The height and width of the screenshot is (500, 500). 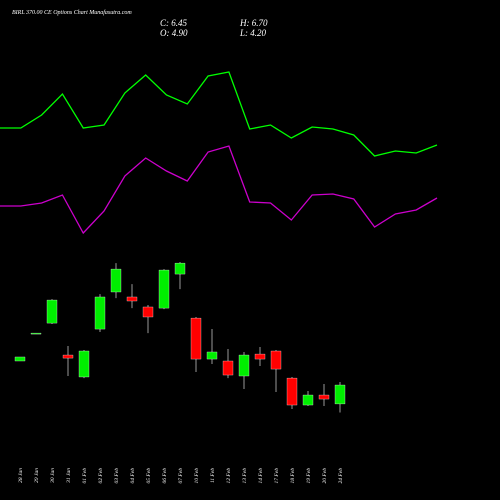 What do you see at coordinates (53, 476) in the screenshot?
I see `x-tick-label: 30 Jan` at bounding box center [53, 476].